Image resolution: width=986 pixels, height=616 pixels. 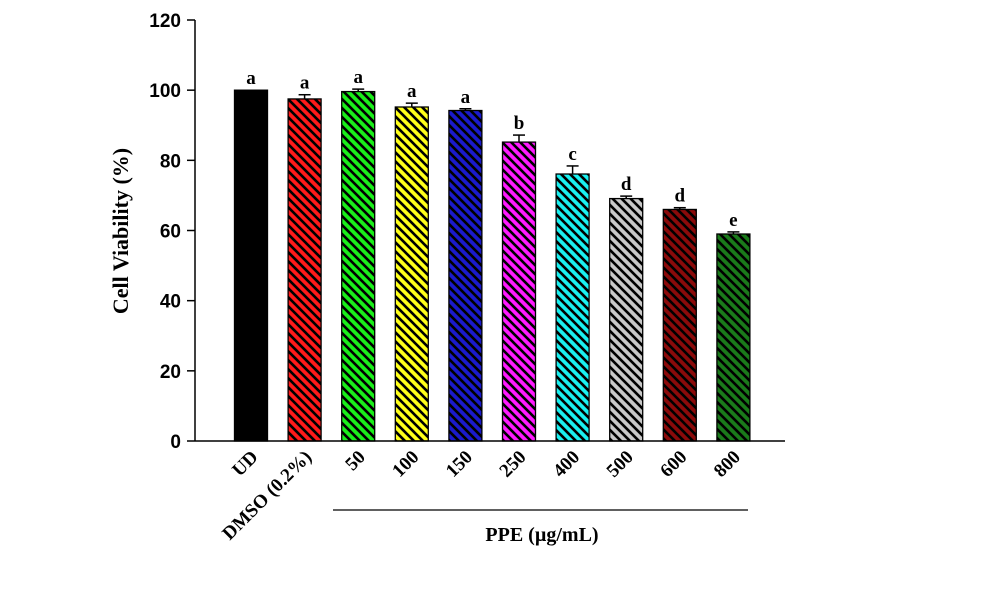 What do you see at coordinates (566, 464) in the screenshot?
I see `category-label-6: 400` at bounding box center [566, 464].